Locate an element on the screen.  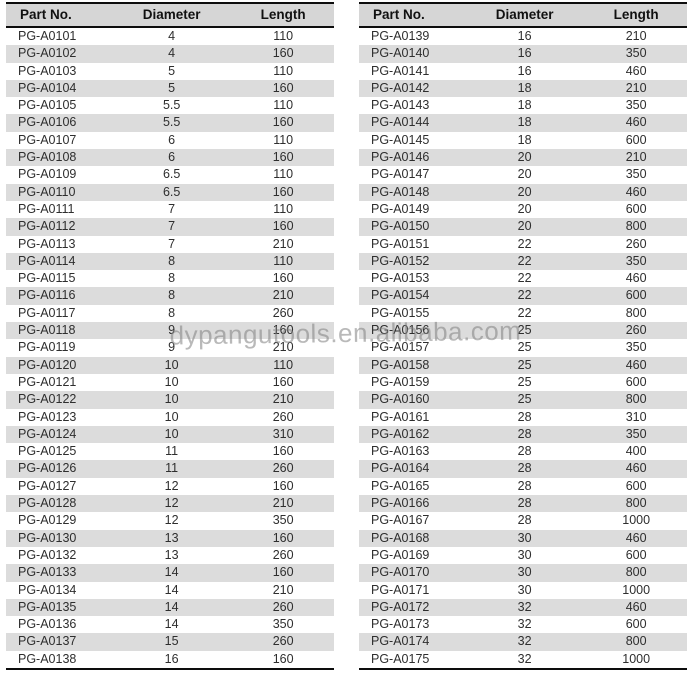
table-row: PG-A0166 28 800 is located at coordinates (523, 504).